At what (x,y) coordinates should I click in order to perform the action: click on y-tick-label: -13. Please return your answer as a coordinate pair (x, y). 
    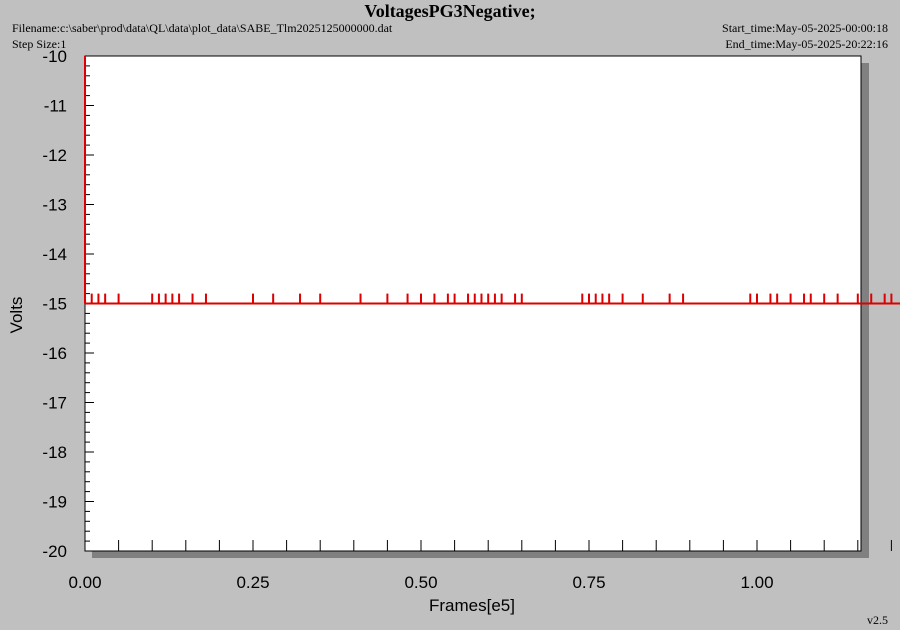
    Looking at the image, I should click on (54, 205).